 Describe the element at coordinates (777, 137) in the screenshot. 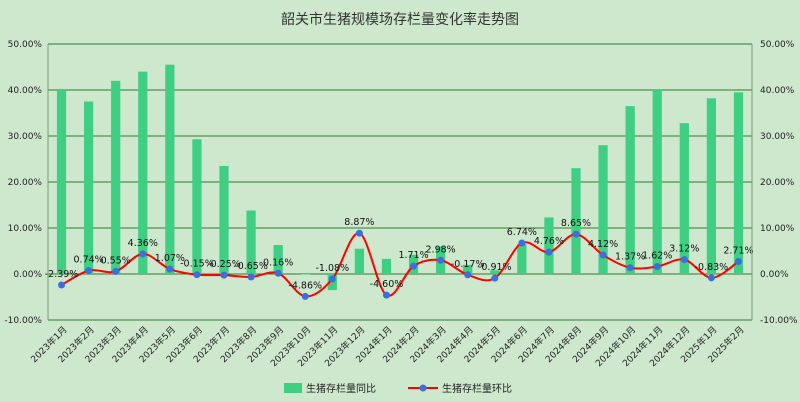

I see `y-tick-label-right: 30.00%` at that location.